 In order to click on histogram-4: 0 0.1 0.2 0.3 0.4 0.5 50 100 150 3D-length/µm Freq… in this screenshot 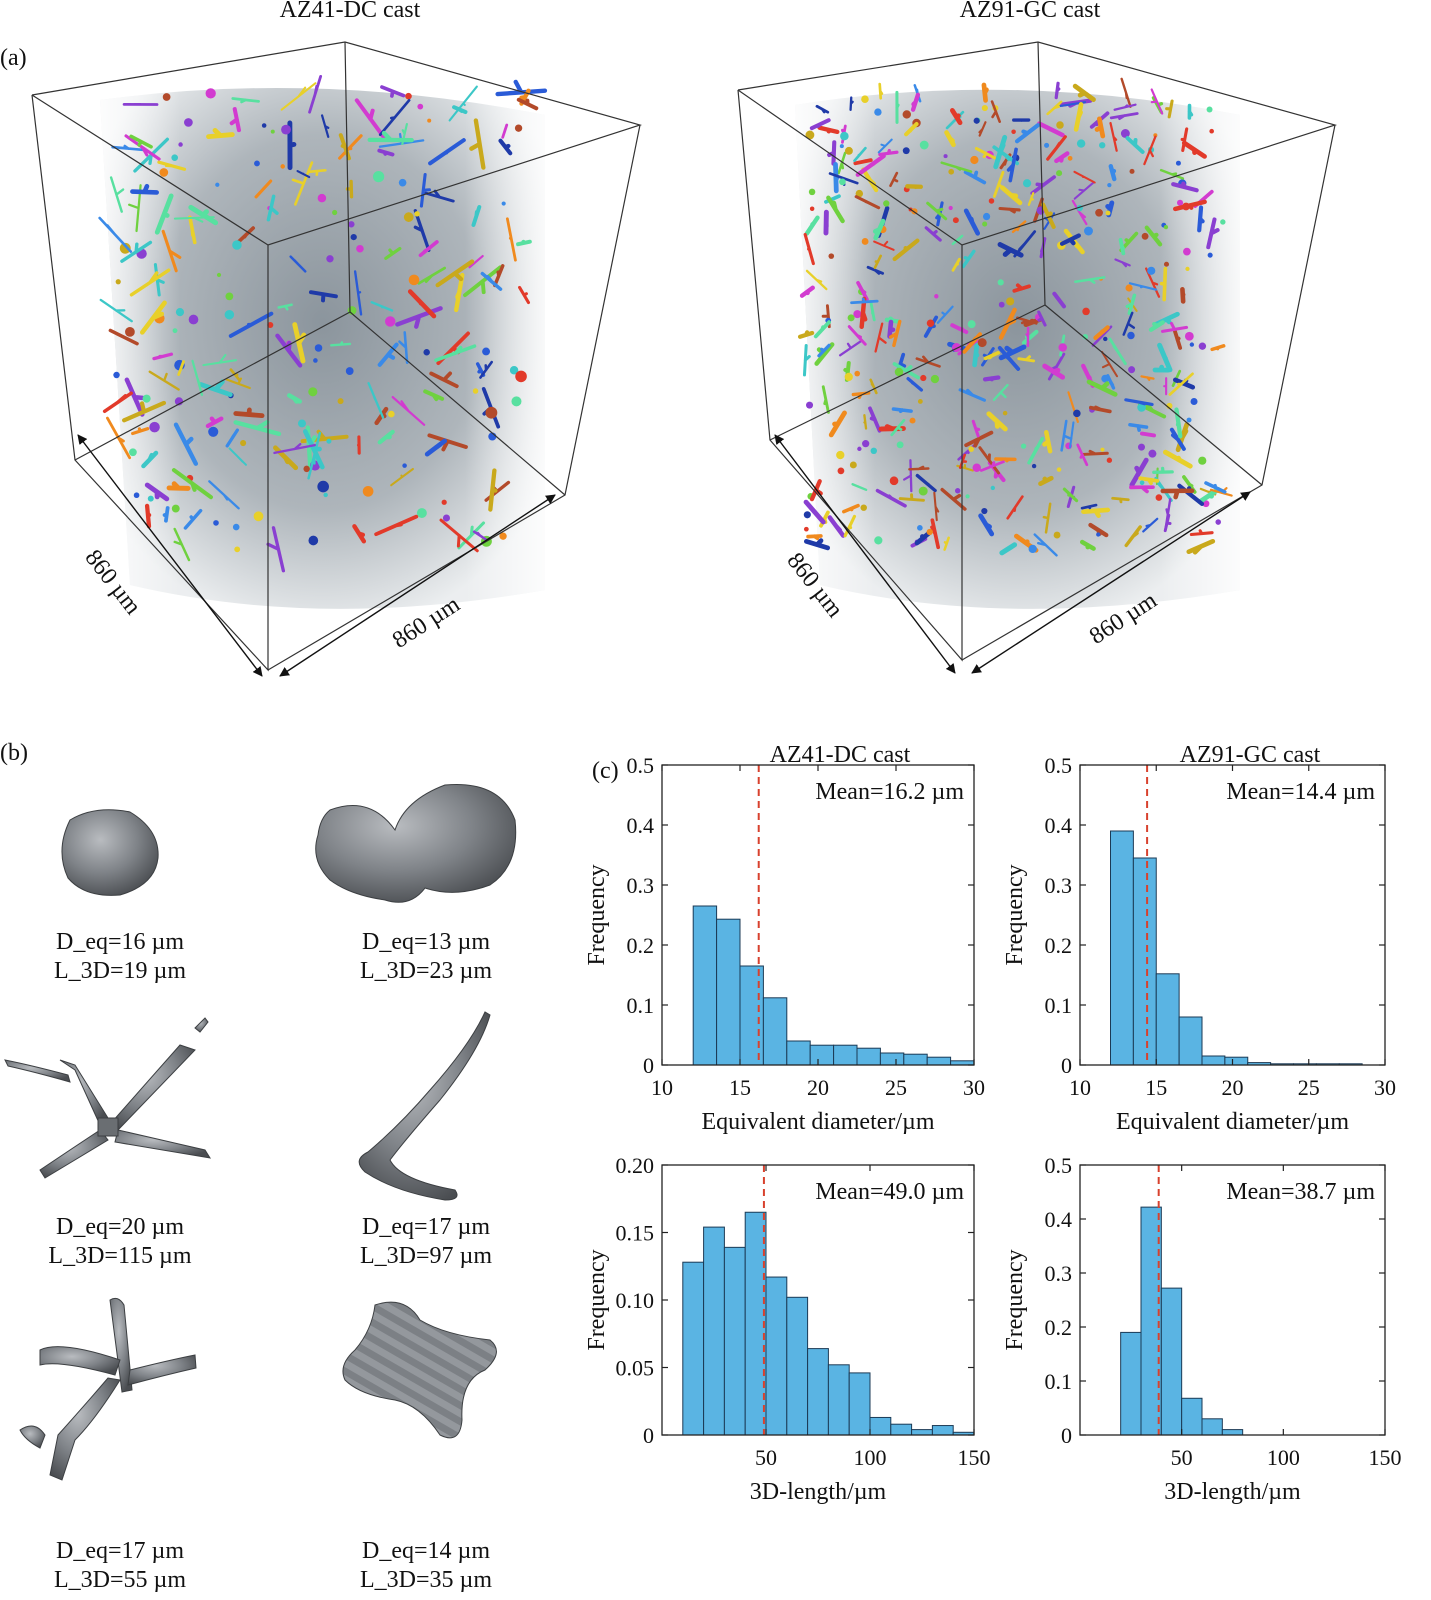, I will do `click(1202, 1329)`.